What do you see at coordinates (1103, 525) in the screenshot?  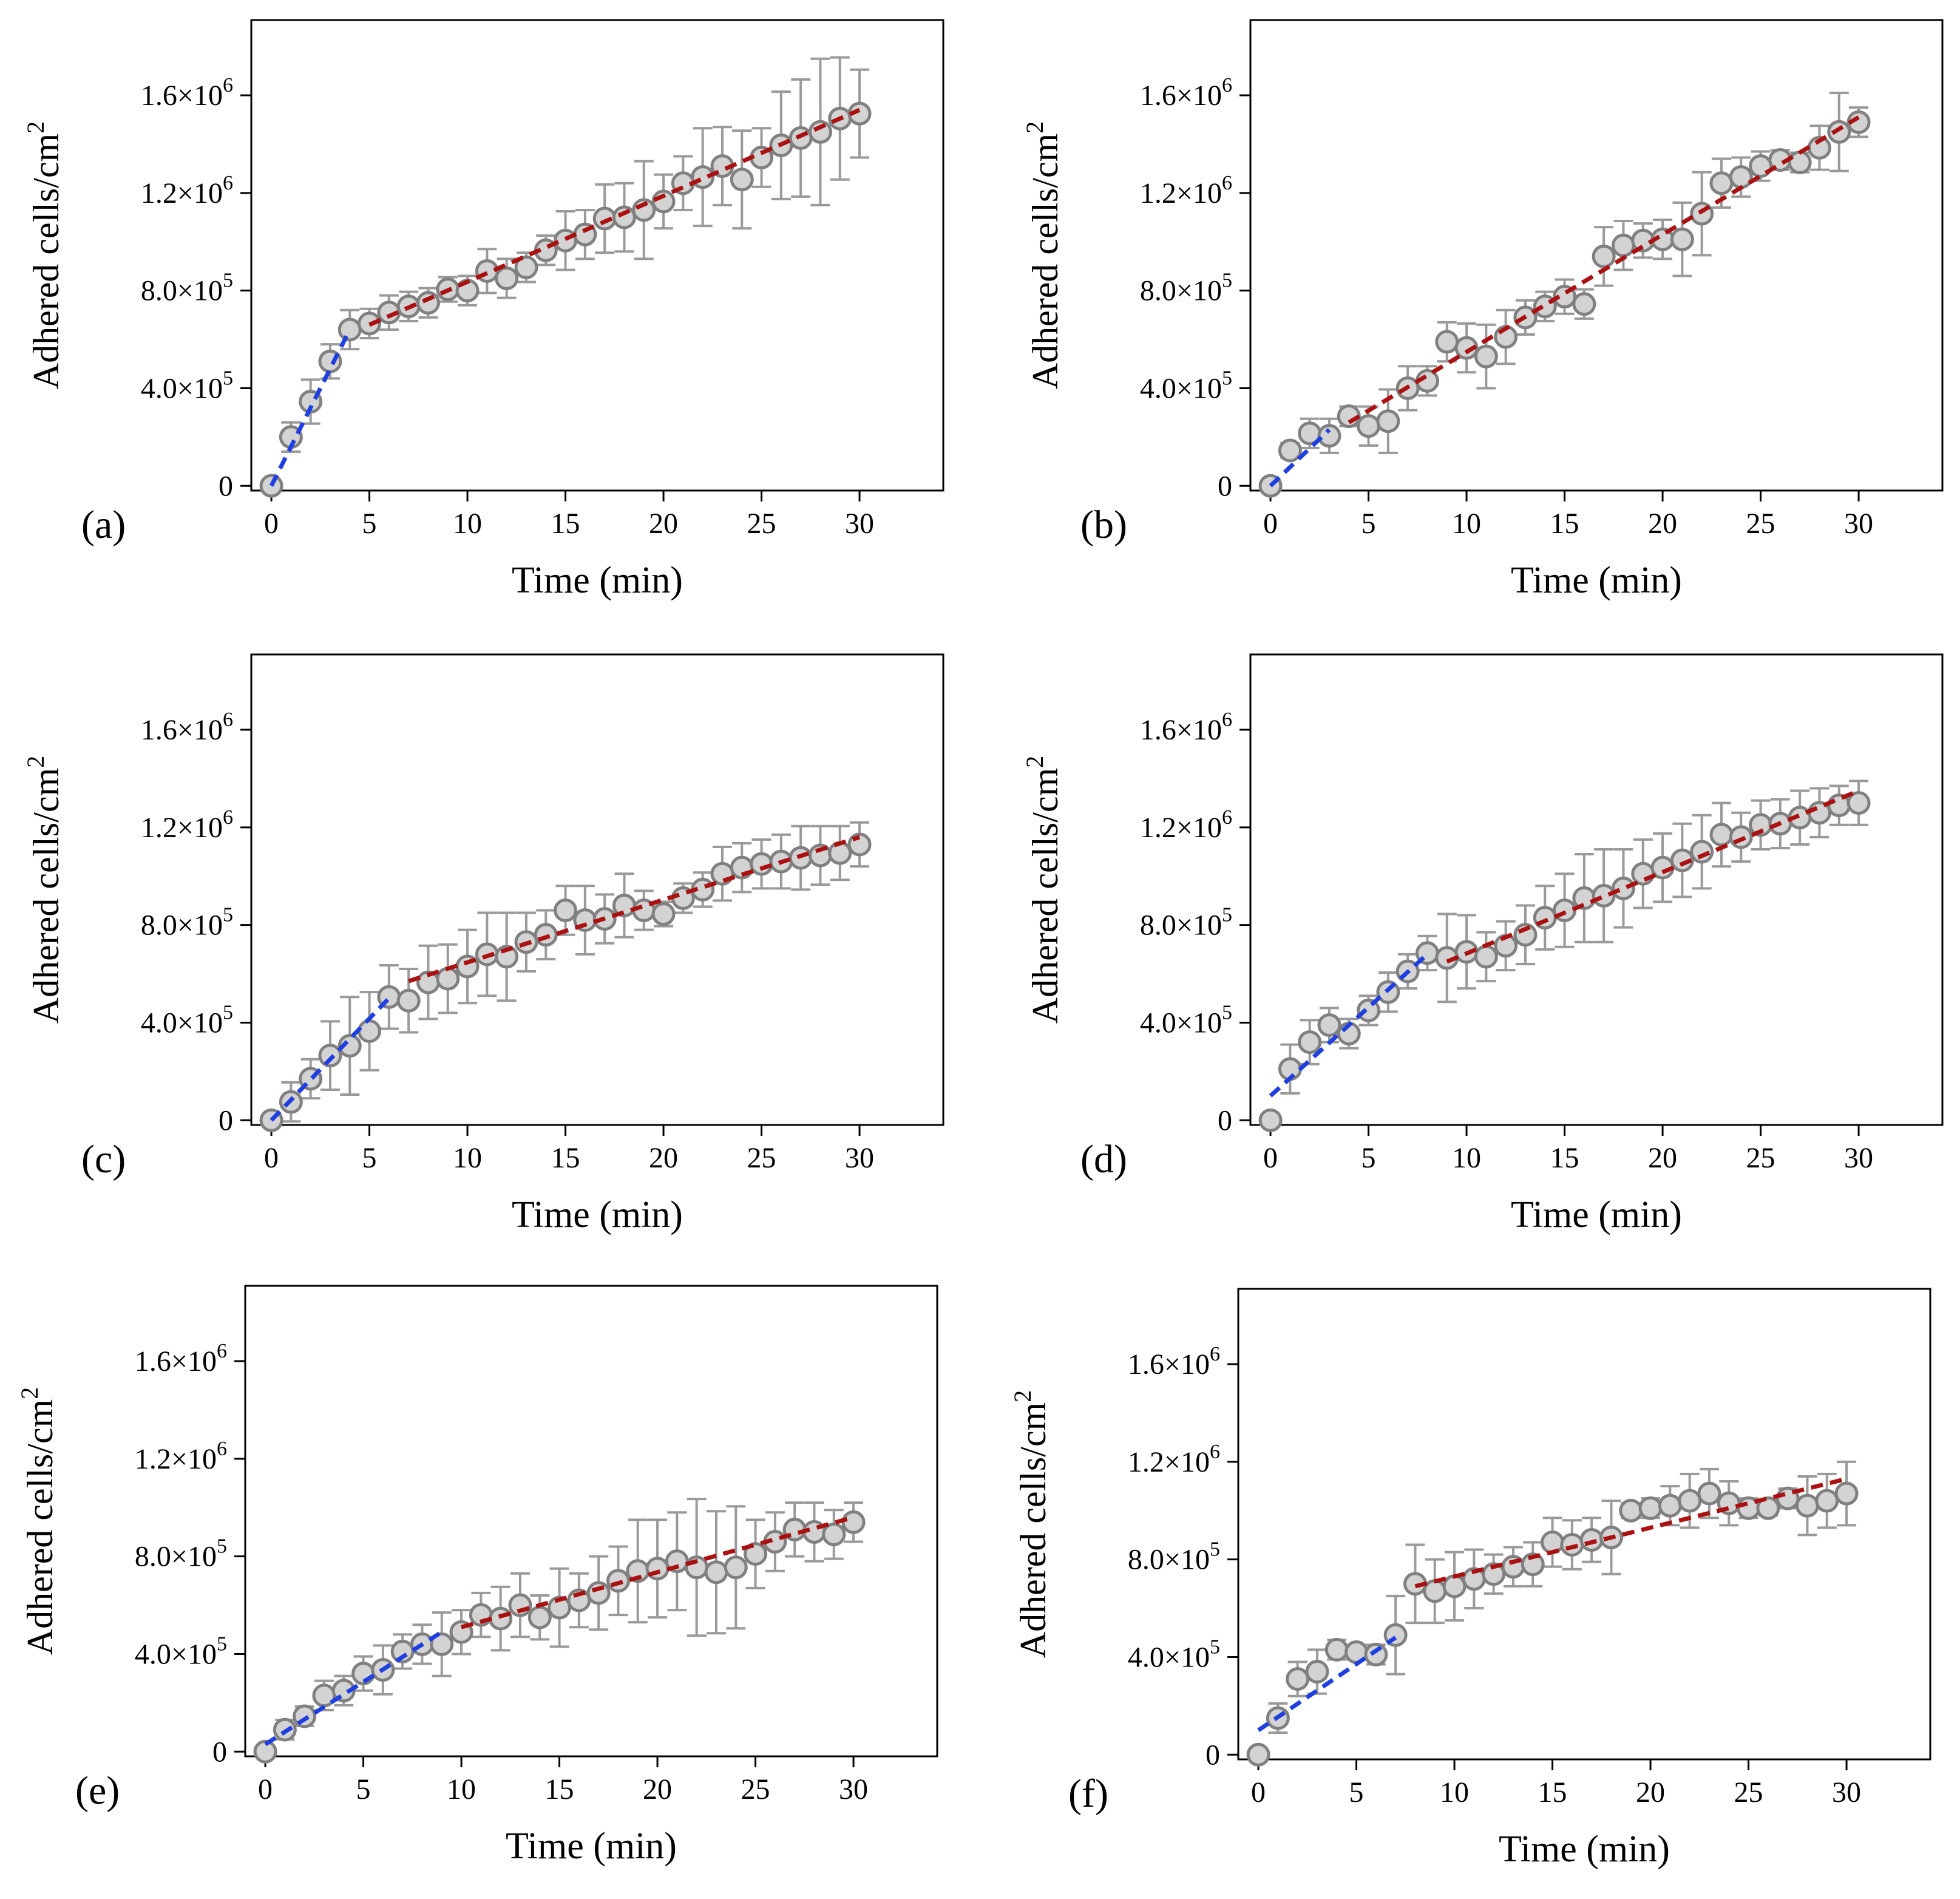 I see `panel-label: (b)` at bounding box center [1103, 525].